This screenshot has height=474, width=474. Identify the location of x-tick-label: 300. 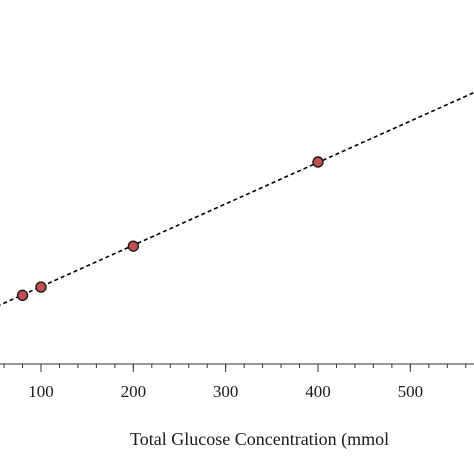
(226, 391).